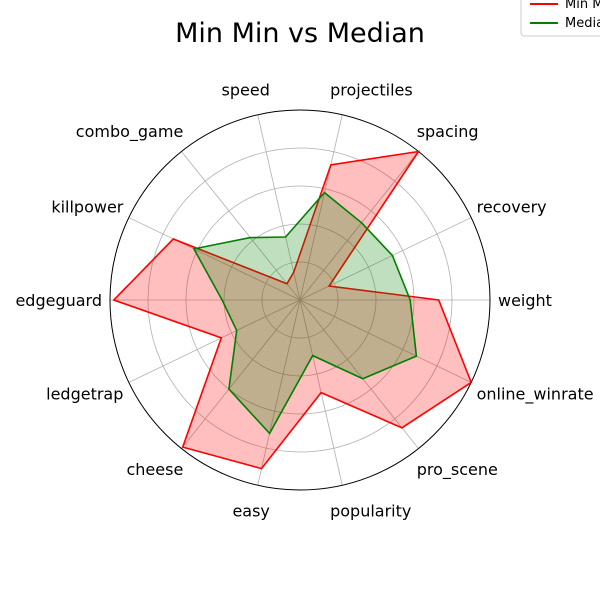 The height and width of the screenshot is (600, 600). I want to click on legend: Min Min Median, so click(560, 18).